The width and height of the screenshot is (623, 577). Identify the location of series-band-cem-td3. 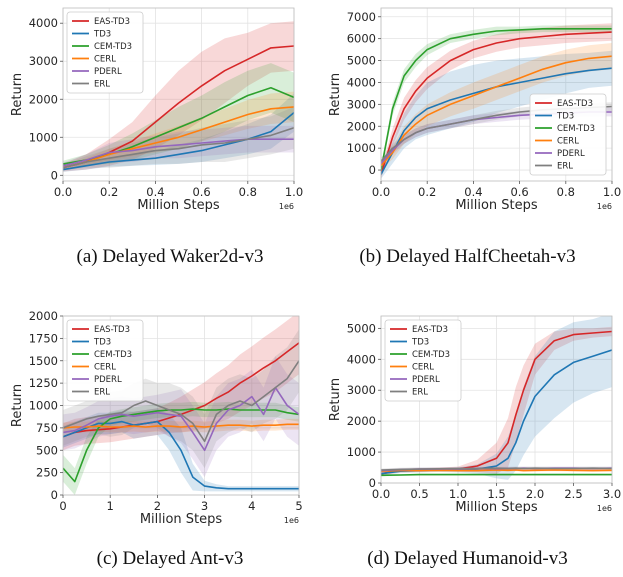
(178, 115).